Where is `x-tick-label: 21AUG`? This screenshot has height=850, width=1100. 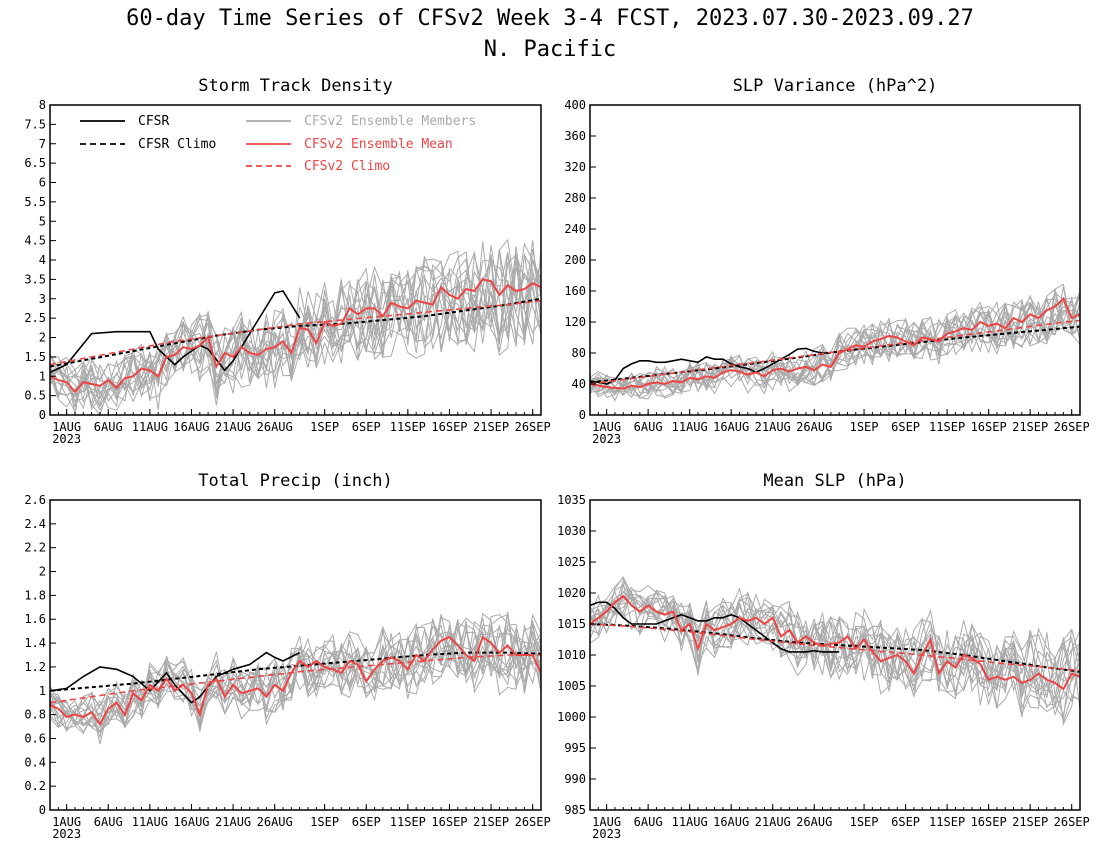 x-tick-label: 21AUG is located at coordinates (773, 822).